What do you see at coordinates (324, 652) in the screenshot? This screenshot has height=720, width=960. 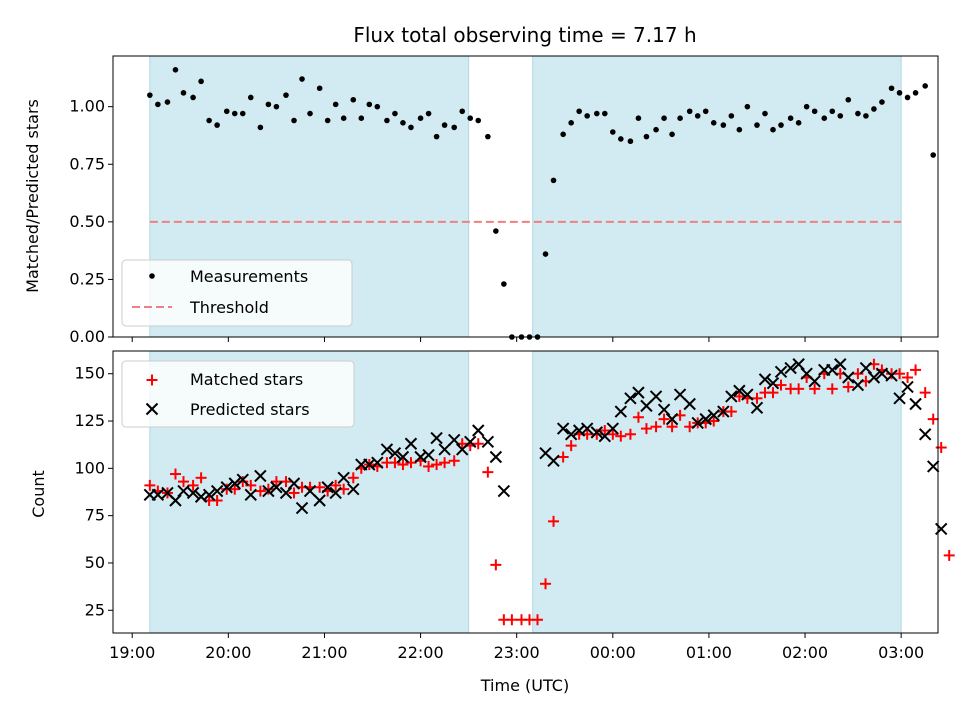 I see `x-tick-label: 21:00` at bounding box center [324, 652].